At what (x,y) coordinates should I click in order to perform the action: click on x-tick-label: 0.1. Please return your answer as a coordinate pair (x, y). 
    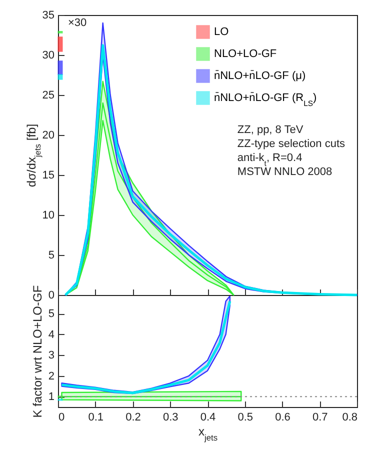
    Looking at the image, I should click on (96, 418).